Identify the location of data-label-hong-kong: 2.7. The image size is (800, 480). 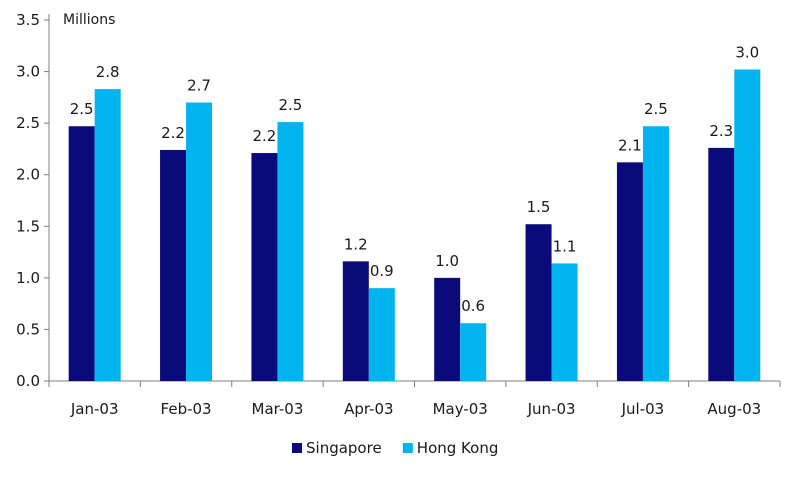
(199, 86).